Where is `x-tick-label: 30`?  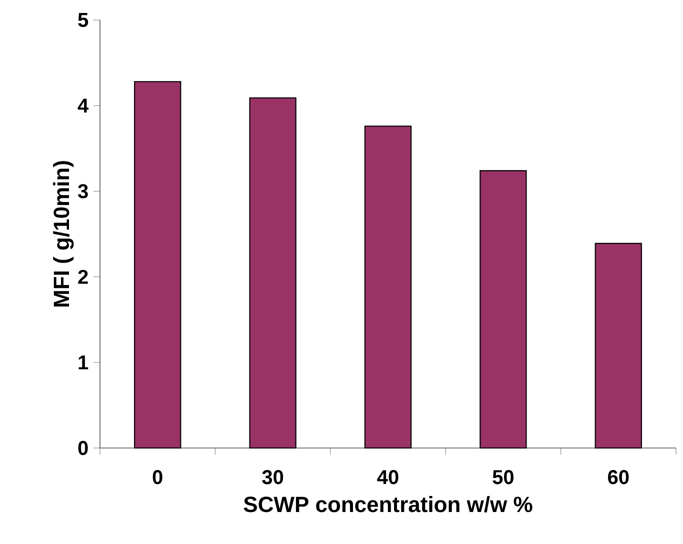
x-tick-label: 30 is located at coordinates (273, 477).